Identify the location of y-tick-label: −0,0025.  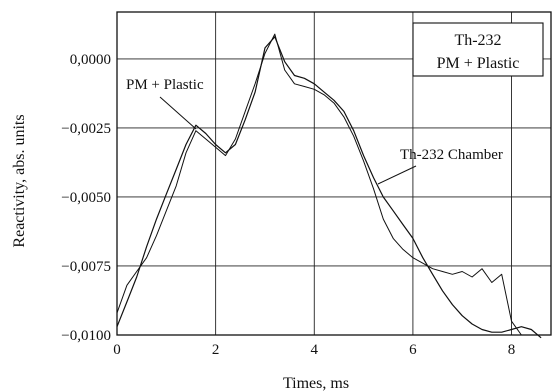
(86, 129).